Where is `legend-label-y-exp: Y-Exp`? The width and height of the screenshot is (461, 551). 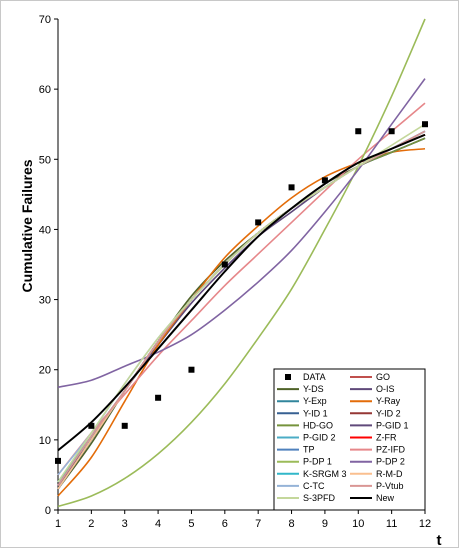
legend-label-y-exp: Y-Exp is located at coordinates (315, 401).